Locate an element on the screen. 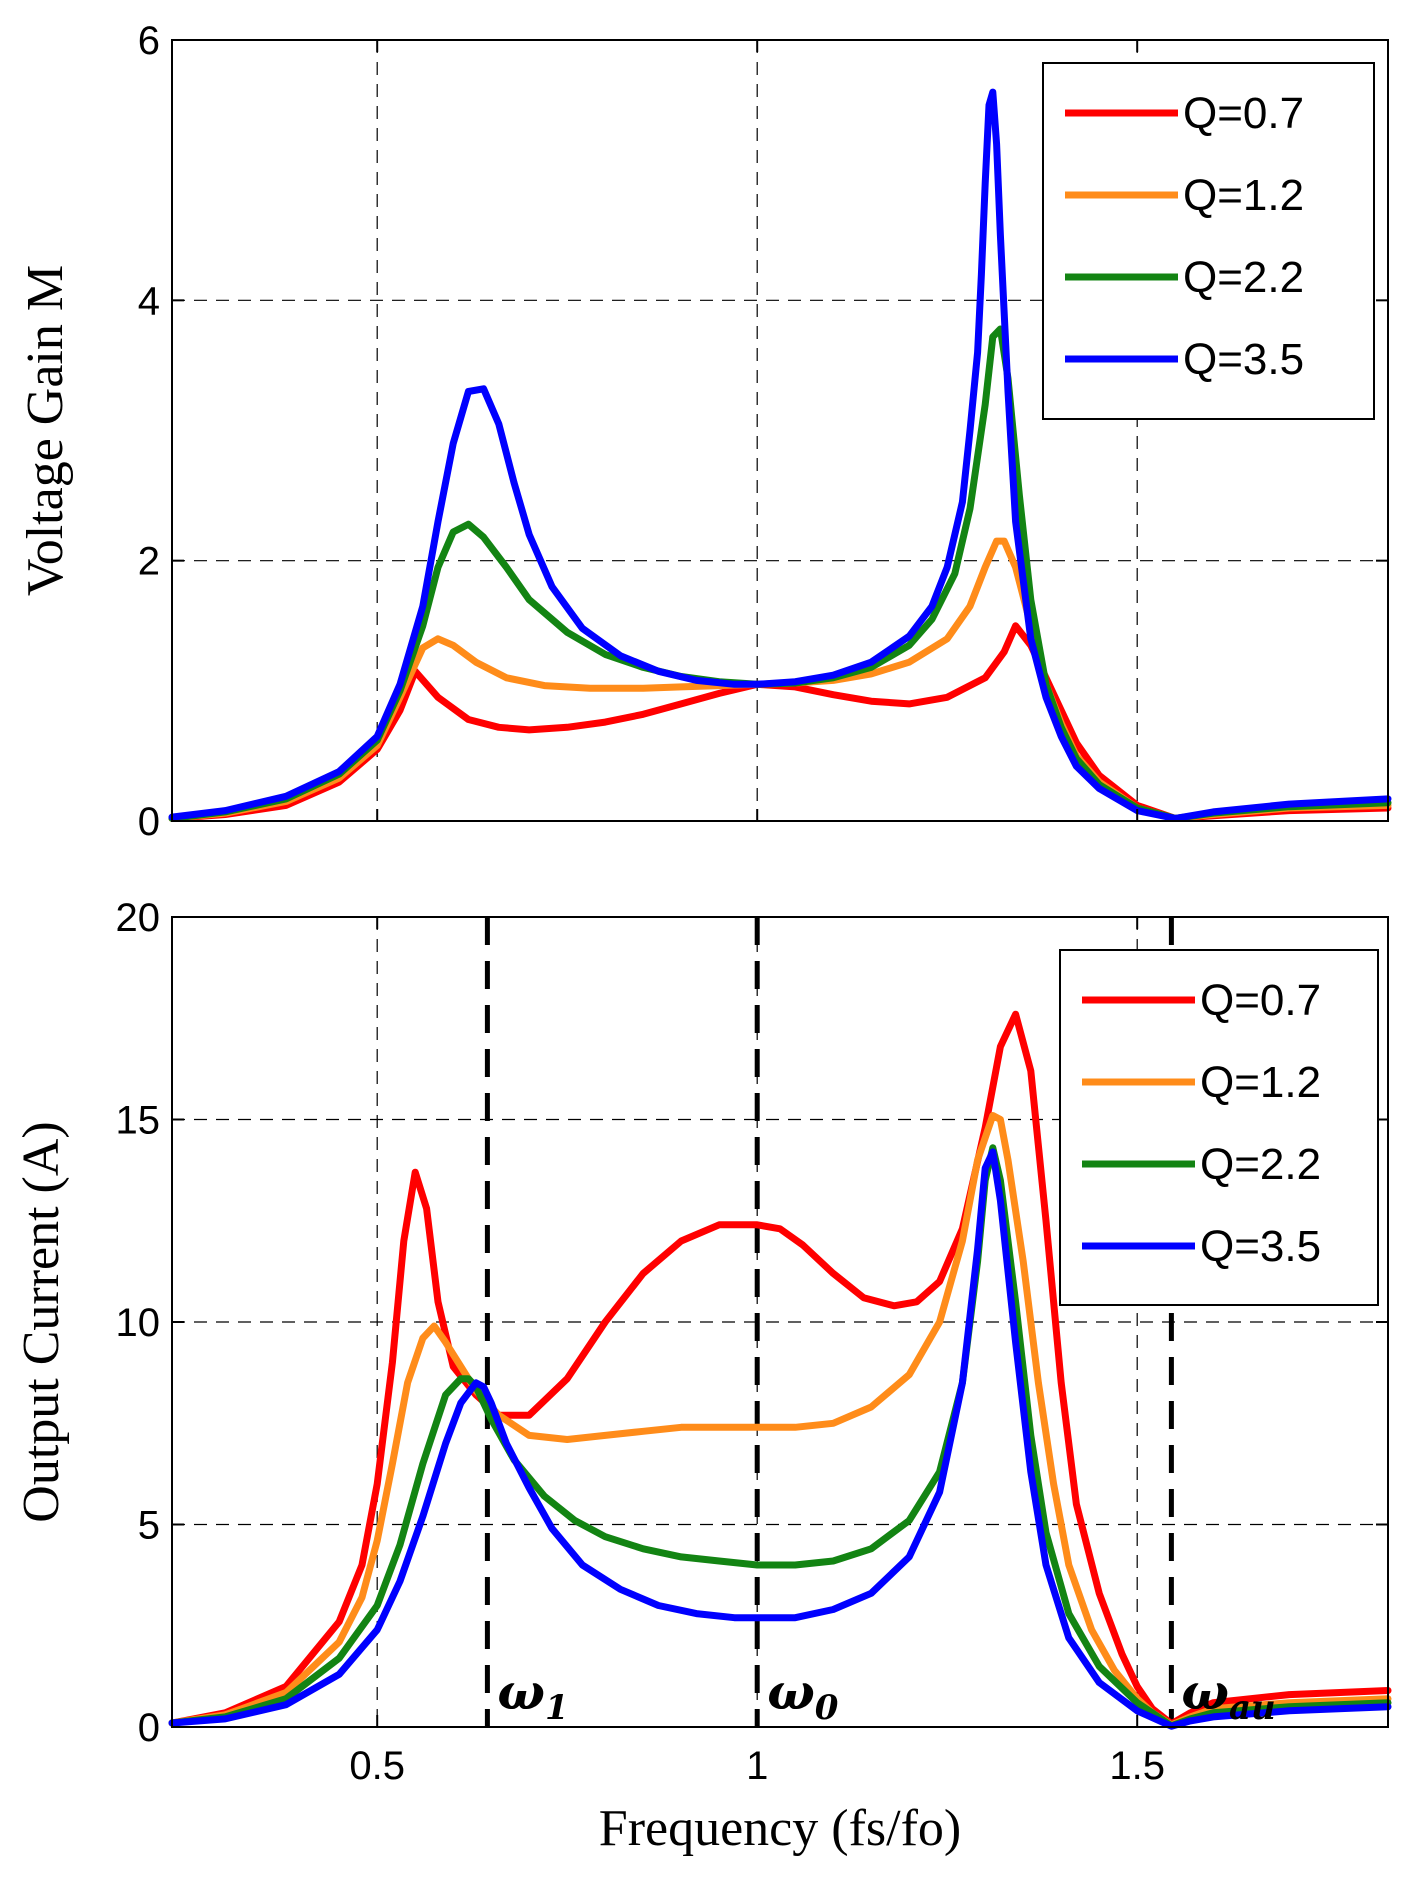  y-tick-label: 6 is located at coordinates (149, 41).